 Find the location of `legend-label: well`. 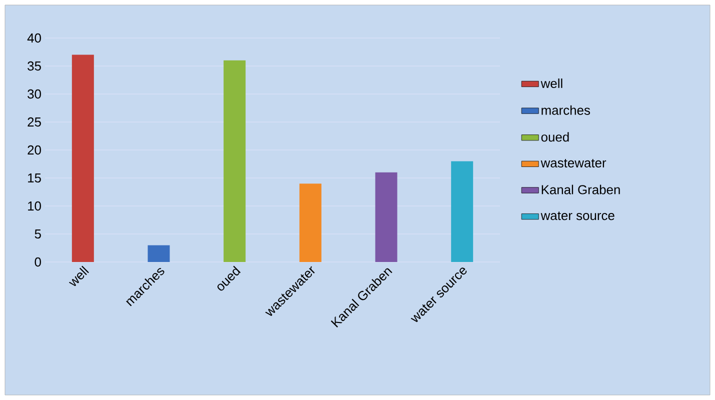

legend-label: well is located at coordinates (551, 83).